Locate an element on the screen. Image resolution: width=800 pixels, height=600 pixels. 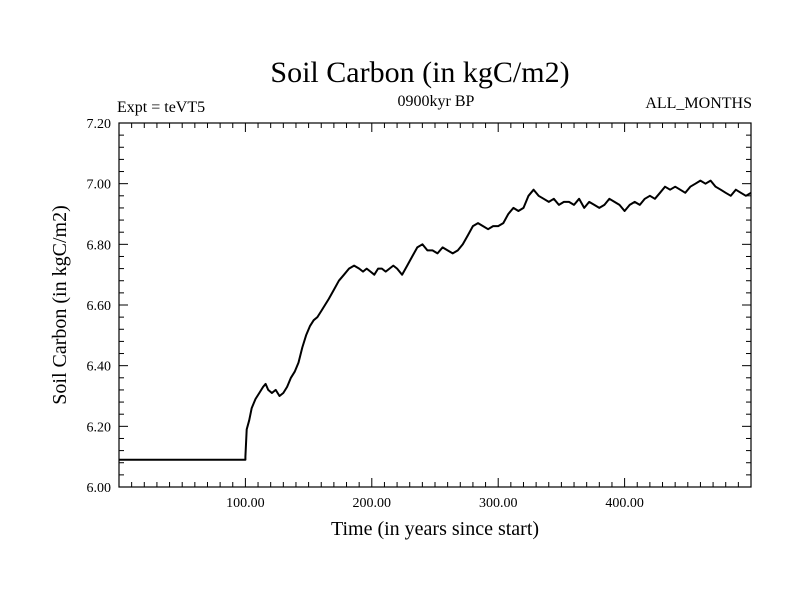
y-tick-label: 6.00 is located at coordinates (99, 488).